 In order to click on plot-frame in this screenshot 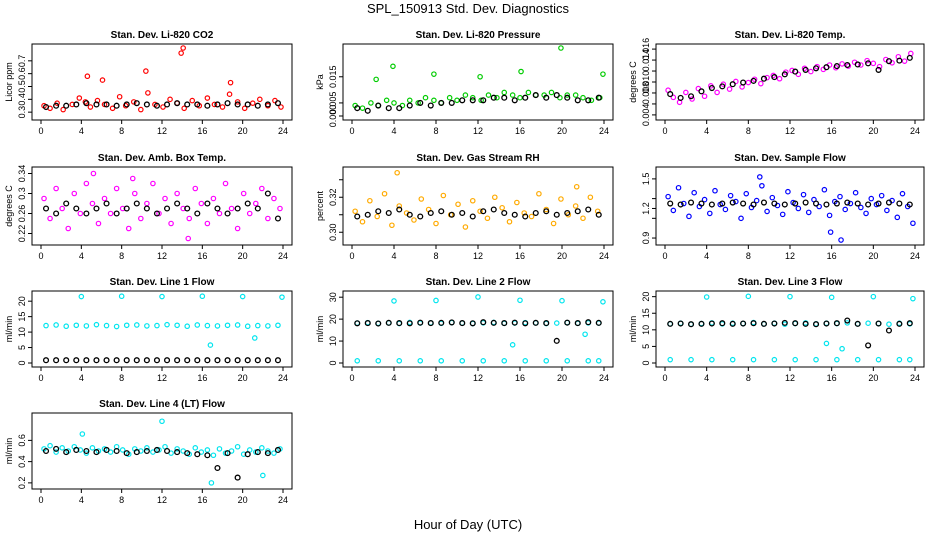, I will do `click(790, 82)`.